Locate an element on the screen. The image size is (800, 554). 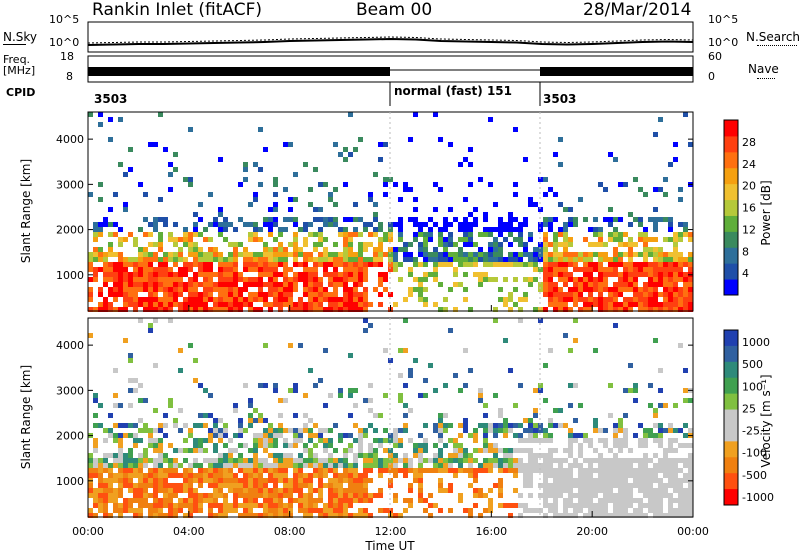
ytick-label: 3000 is located at coordinates (70, 390).